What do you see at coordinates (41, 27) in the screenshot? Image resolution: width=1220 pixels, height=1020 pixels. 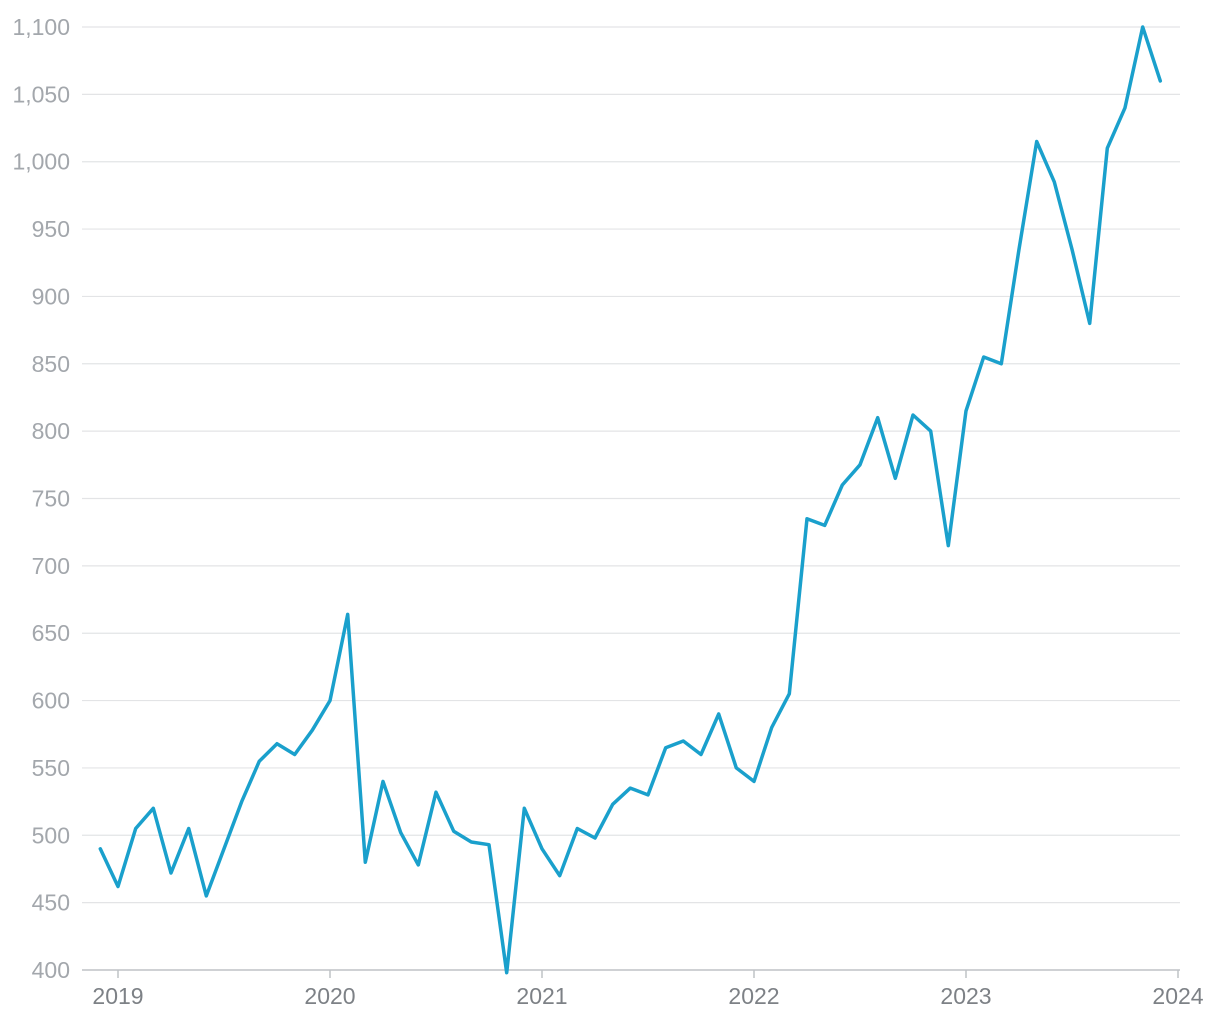 I see `y-tick-label: 1,100` at bounding box center [41, 27].